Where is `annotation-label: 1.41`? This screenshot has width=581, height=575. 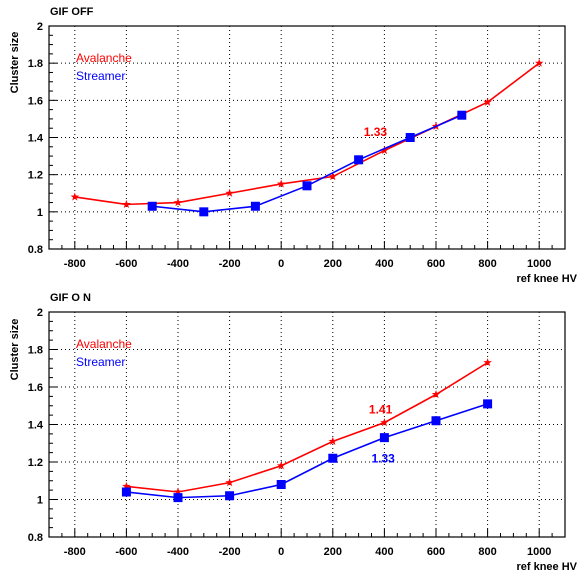
annotation-label: 1.41 is located at coordinates (381, 410).